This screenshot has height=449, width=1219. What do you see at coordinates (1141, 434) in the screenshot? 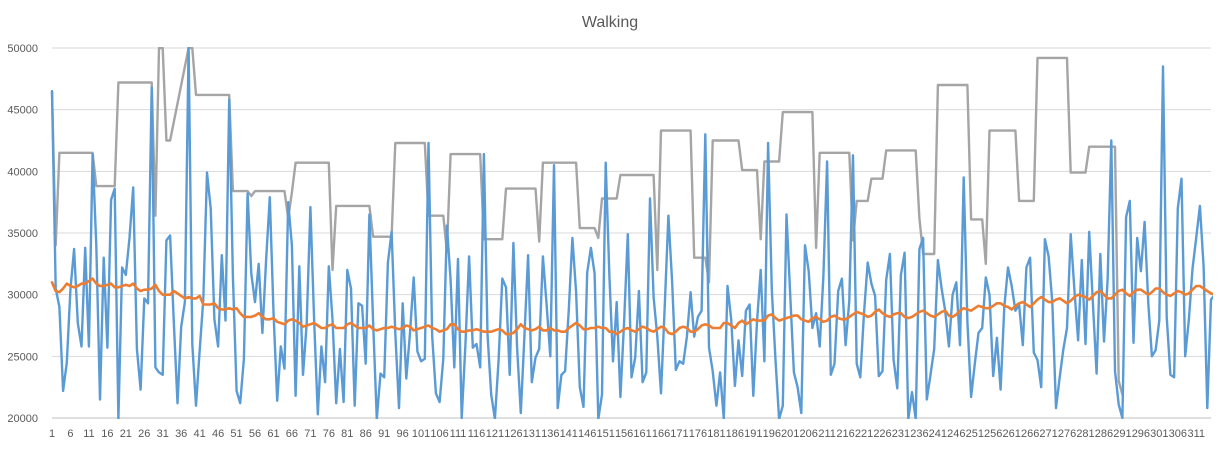
I see `x-tick-label: 296` at bounding box center [1141, 434].